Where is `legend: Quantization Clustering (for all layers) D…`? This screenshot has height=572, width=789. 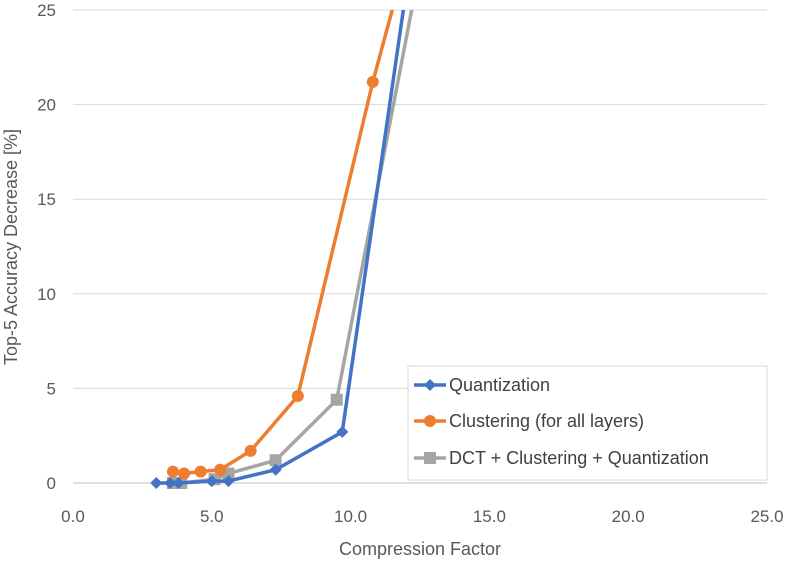 legend: Quantization Clustering (for all layers) D… is located at coordinates (587, 423).